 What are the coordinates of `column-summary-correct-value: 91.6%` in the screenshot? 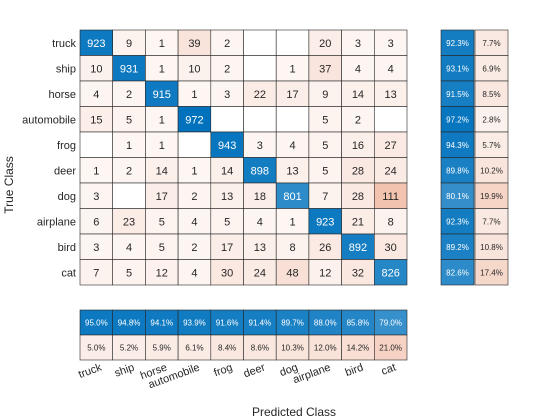 It's located at (227, 323).